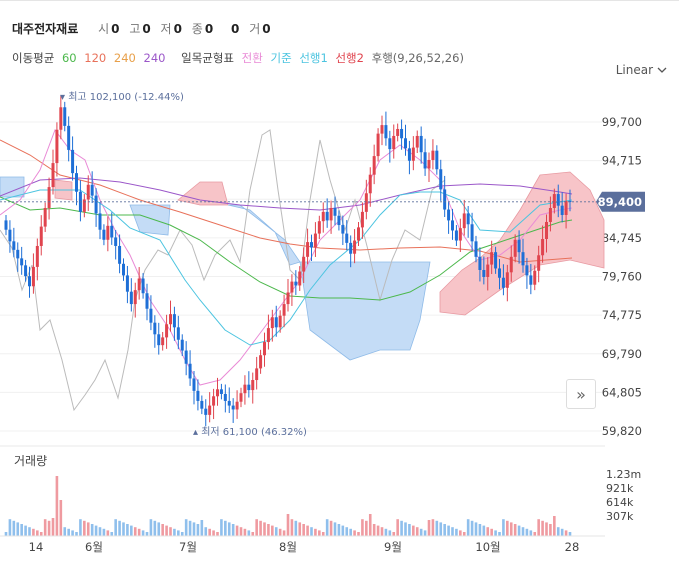  I want to click on y-tick-label: 74,775, so click(622, 315).